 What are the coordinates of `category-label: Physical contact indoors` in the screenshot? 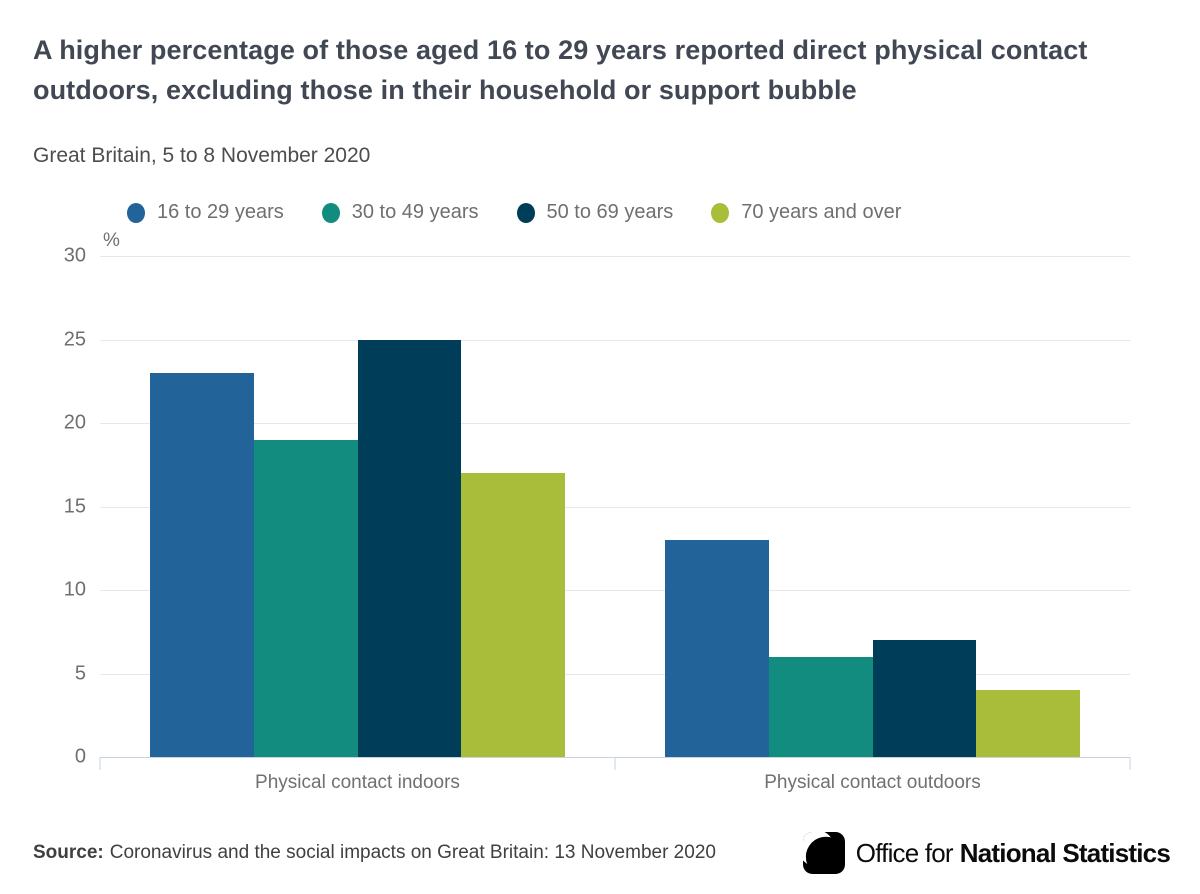 It's located at (357, 782).